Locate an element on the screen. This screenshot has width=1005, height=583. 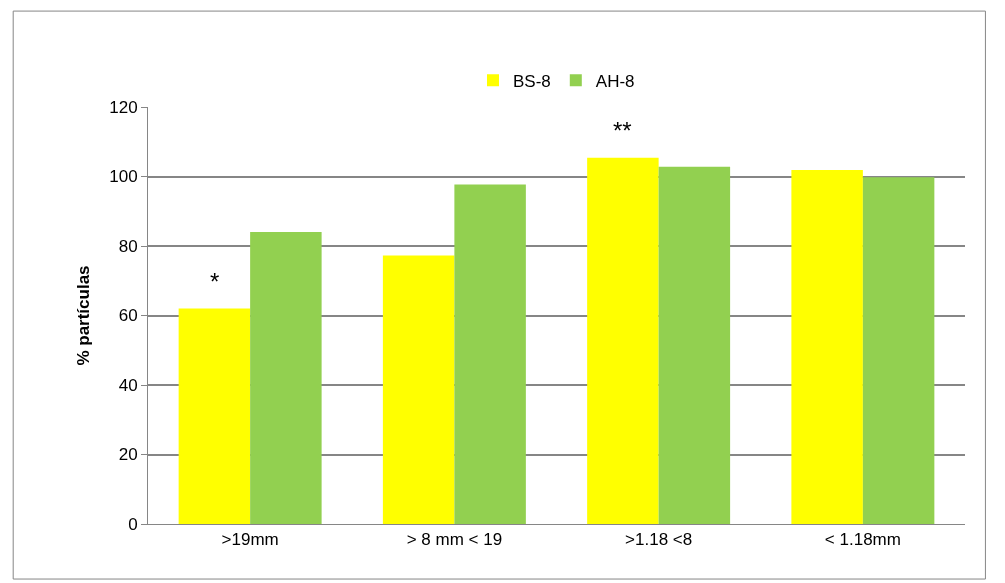
x-tick-label: > 8 mm < 19 is located at coordinates (454, 540).